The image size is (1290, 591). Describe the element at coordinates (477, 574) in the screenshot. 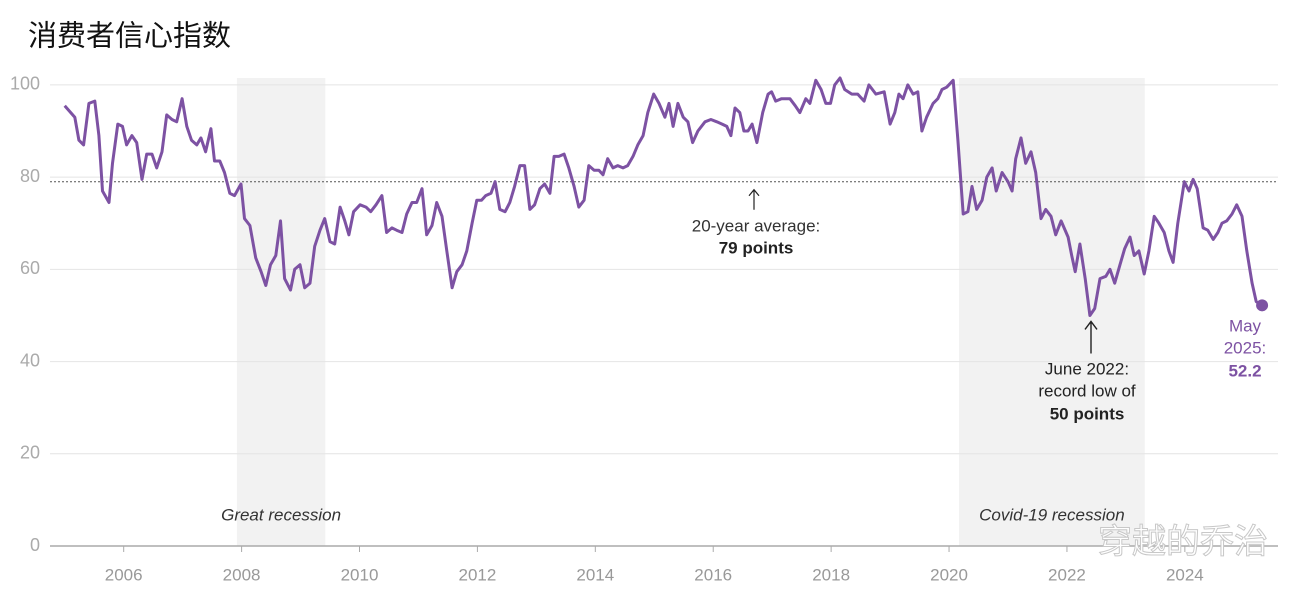

I see `x-tick-label: 2012` at that location.